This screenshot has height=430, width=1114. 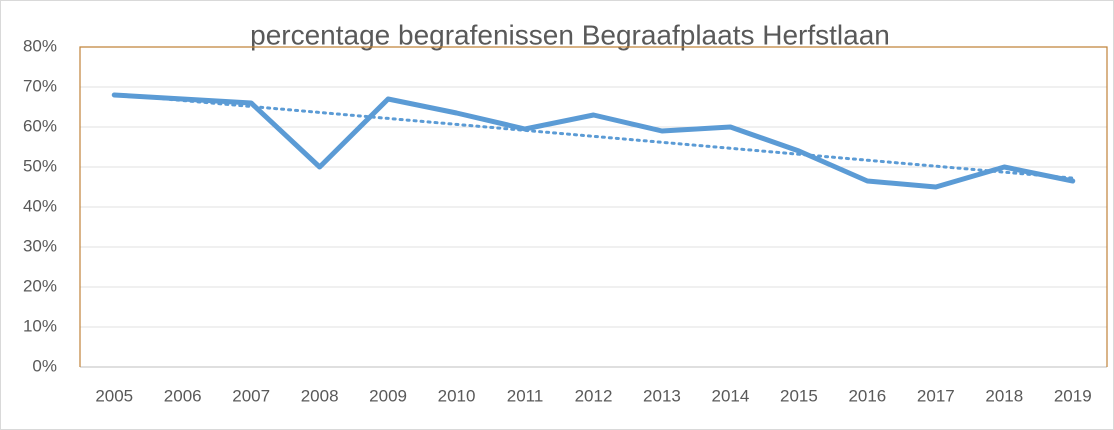 What do you see at coordinates (251, 395) in the screenshot?
I see `x-tick-label: 2007` at bounding box center [251, 395].